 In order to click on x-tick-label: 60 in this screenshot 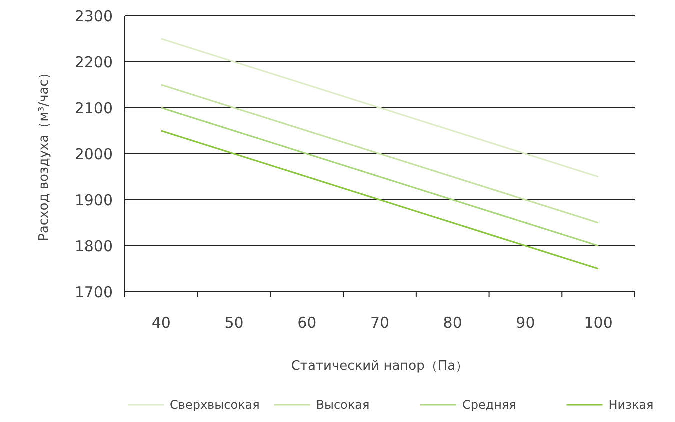, I will do `click(307, 323)`.